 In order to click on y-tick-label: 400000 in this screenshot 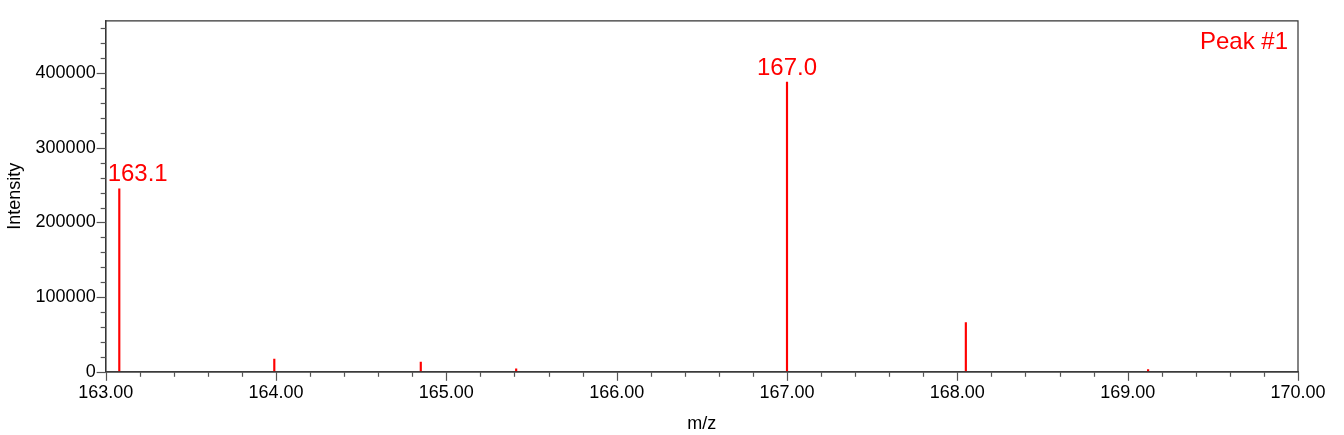, I will do `click(65, 72)`.